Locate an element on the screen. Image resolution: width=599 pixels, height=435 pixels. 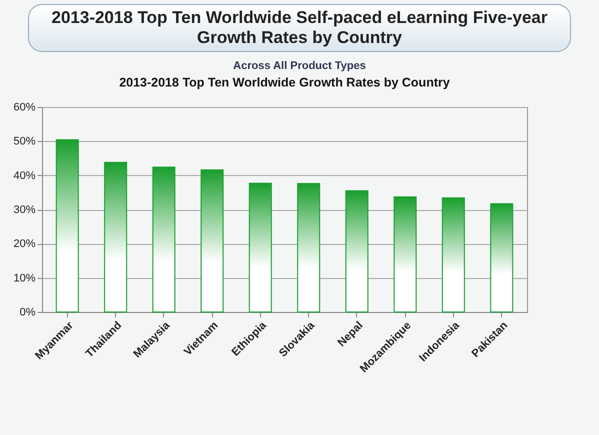
chart-subtitle: Across All Product Types is located at coordinates (299, 66).